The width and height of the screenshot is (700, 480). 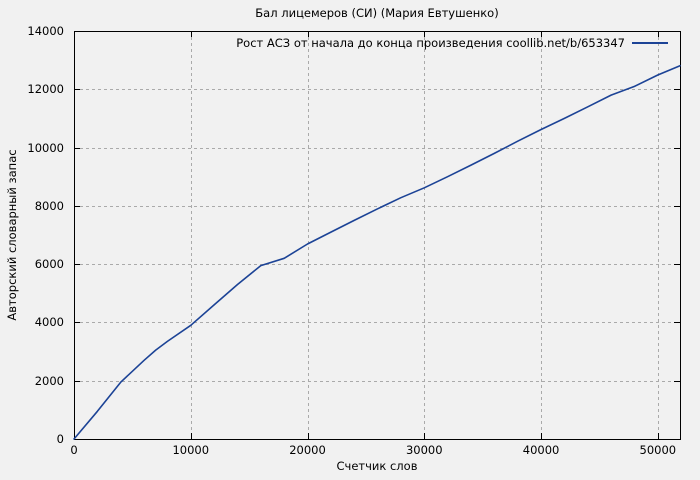 I want to click on y-tick-label: 8000, so click(x=49, y=205).